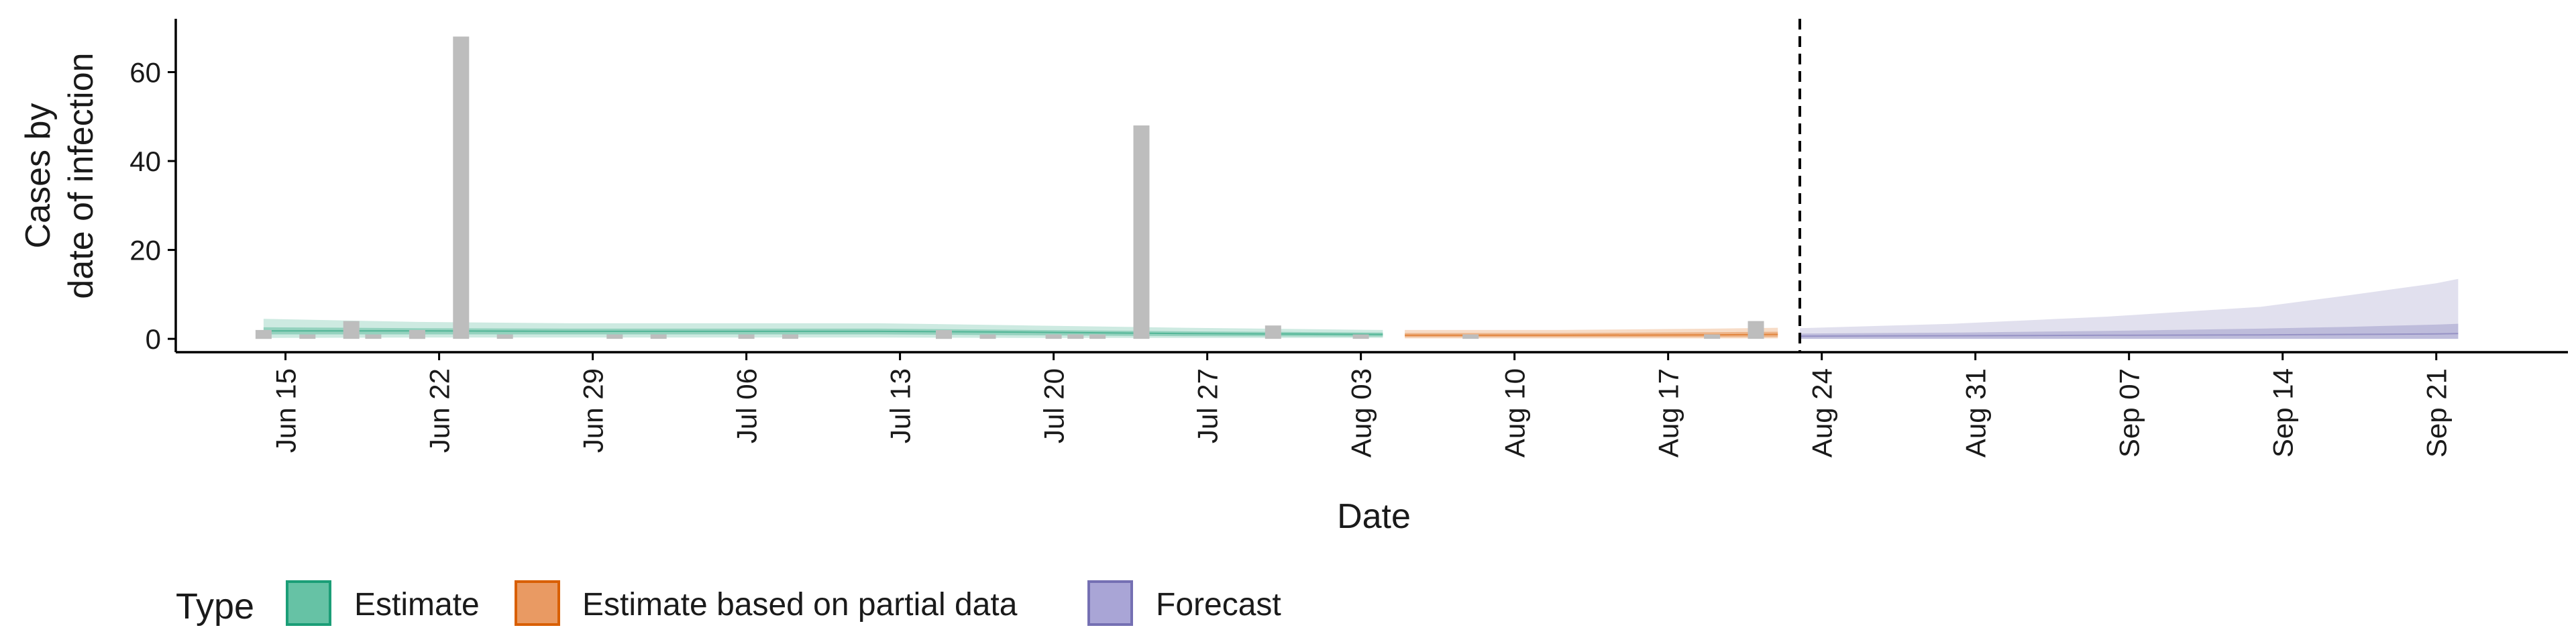  Describe the element at coordinates (81, 175) in the screenshot. I see `y-axis-title-line-2: date of infection` at that location.